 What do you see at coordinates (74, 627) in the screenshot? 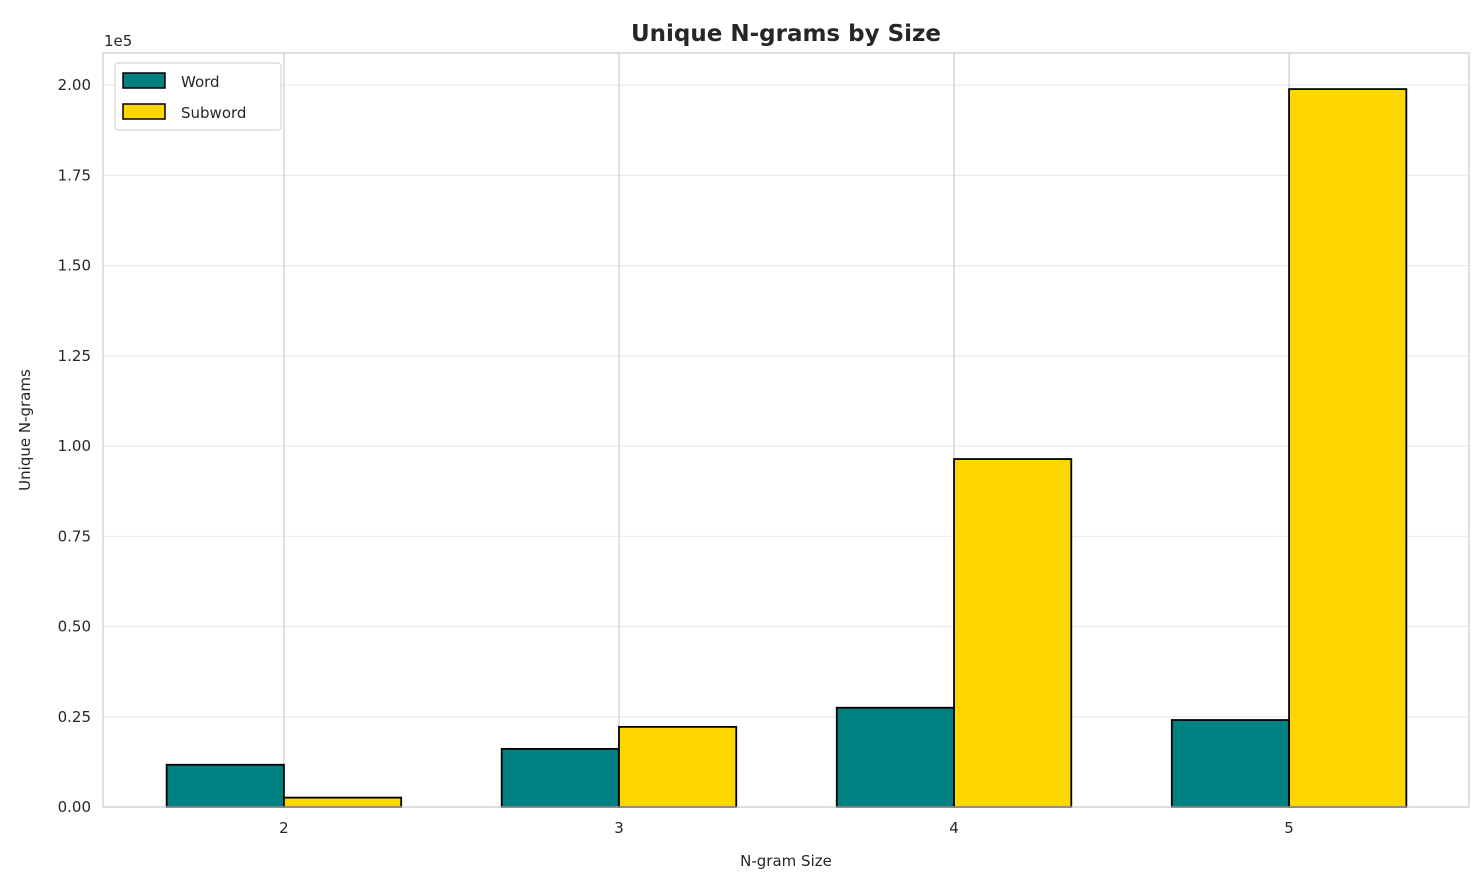
I see `y-tick-label: 0.50` at bounding box center [74, 627].